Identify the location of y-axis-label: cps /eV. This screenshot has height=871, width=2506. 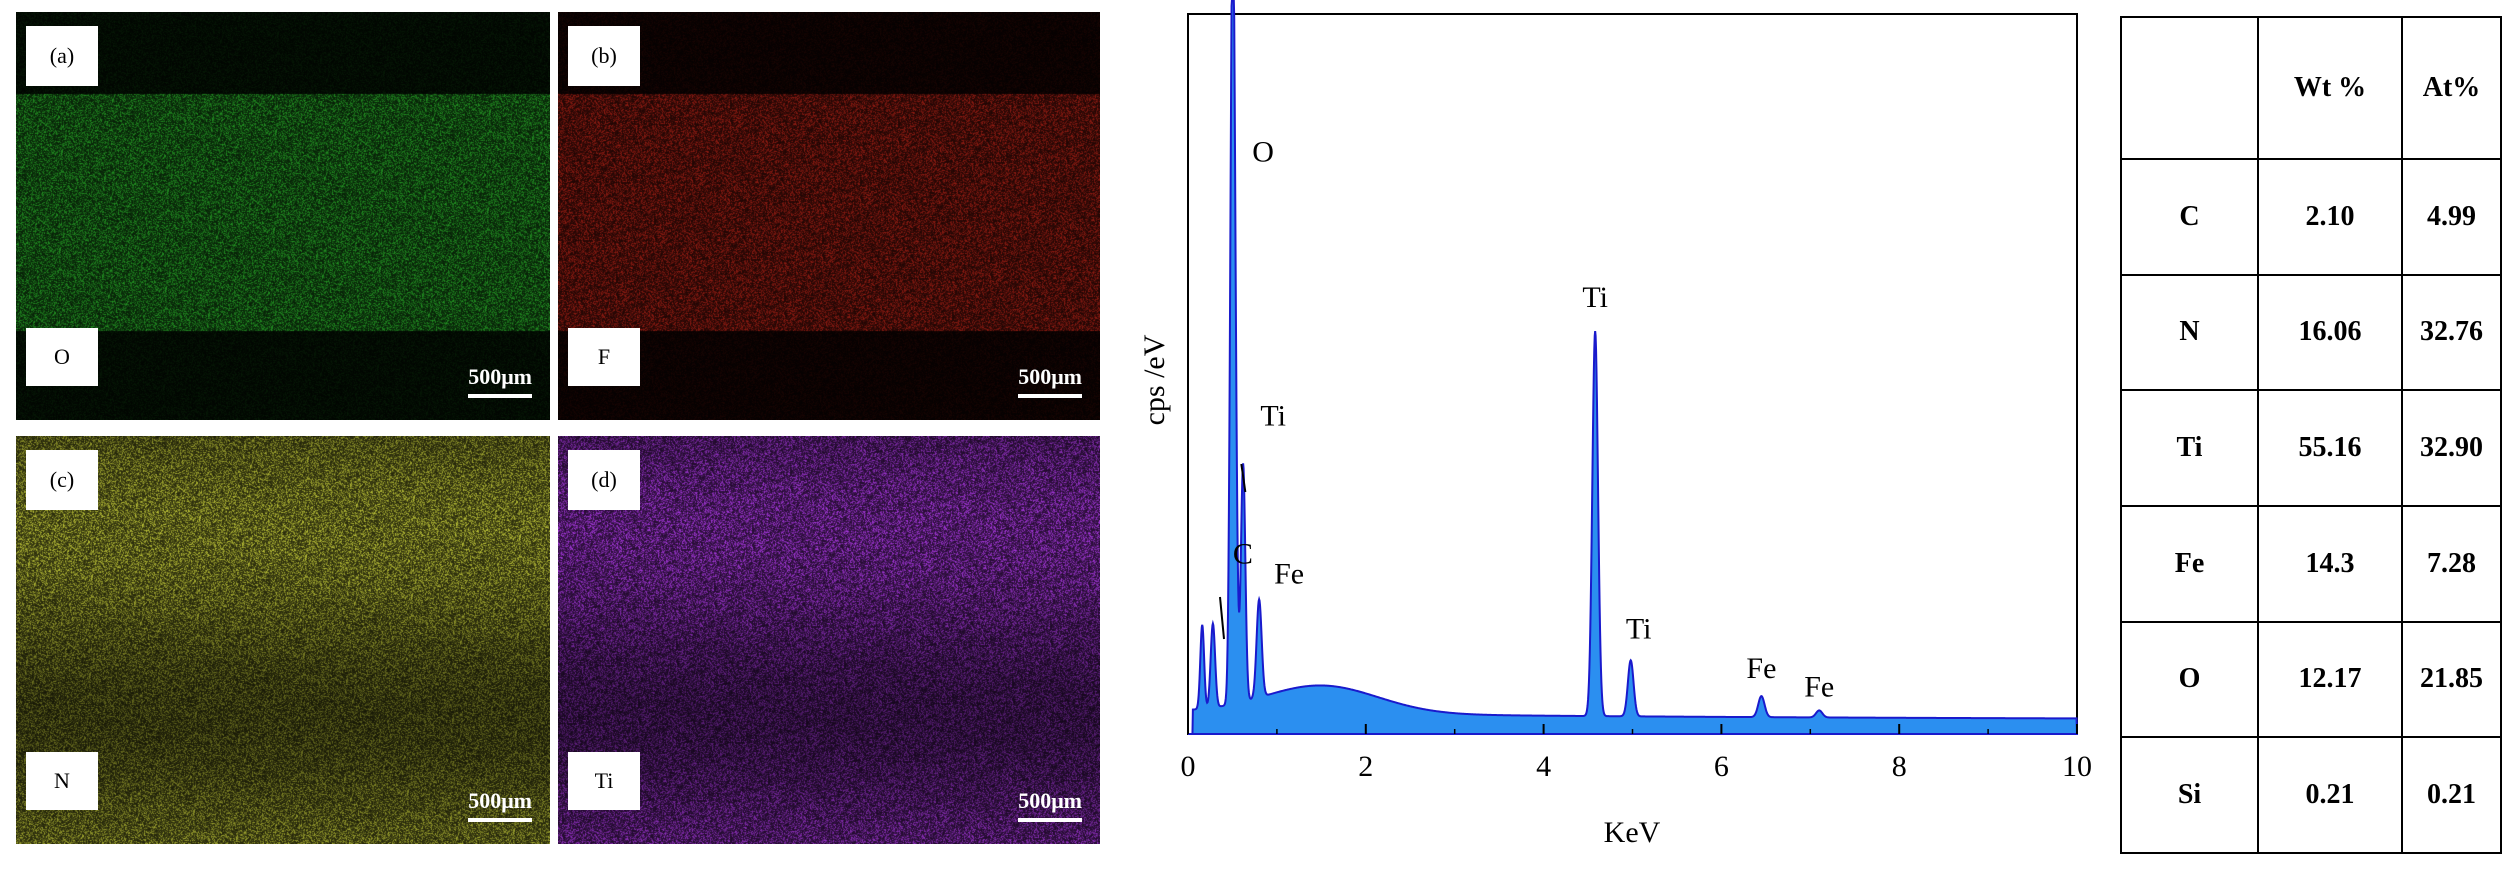
(1155, 379).